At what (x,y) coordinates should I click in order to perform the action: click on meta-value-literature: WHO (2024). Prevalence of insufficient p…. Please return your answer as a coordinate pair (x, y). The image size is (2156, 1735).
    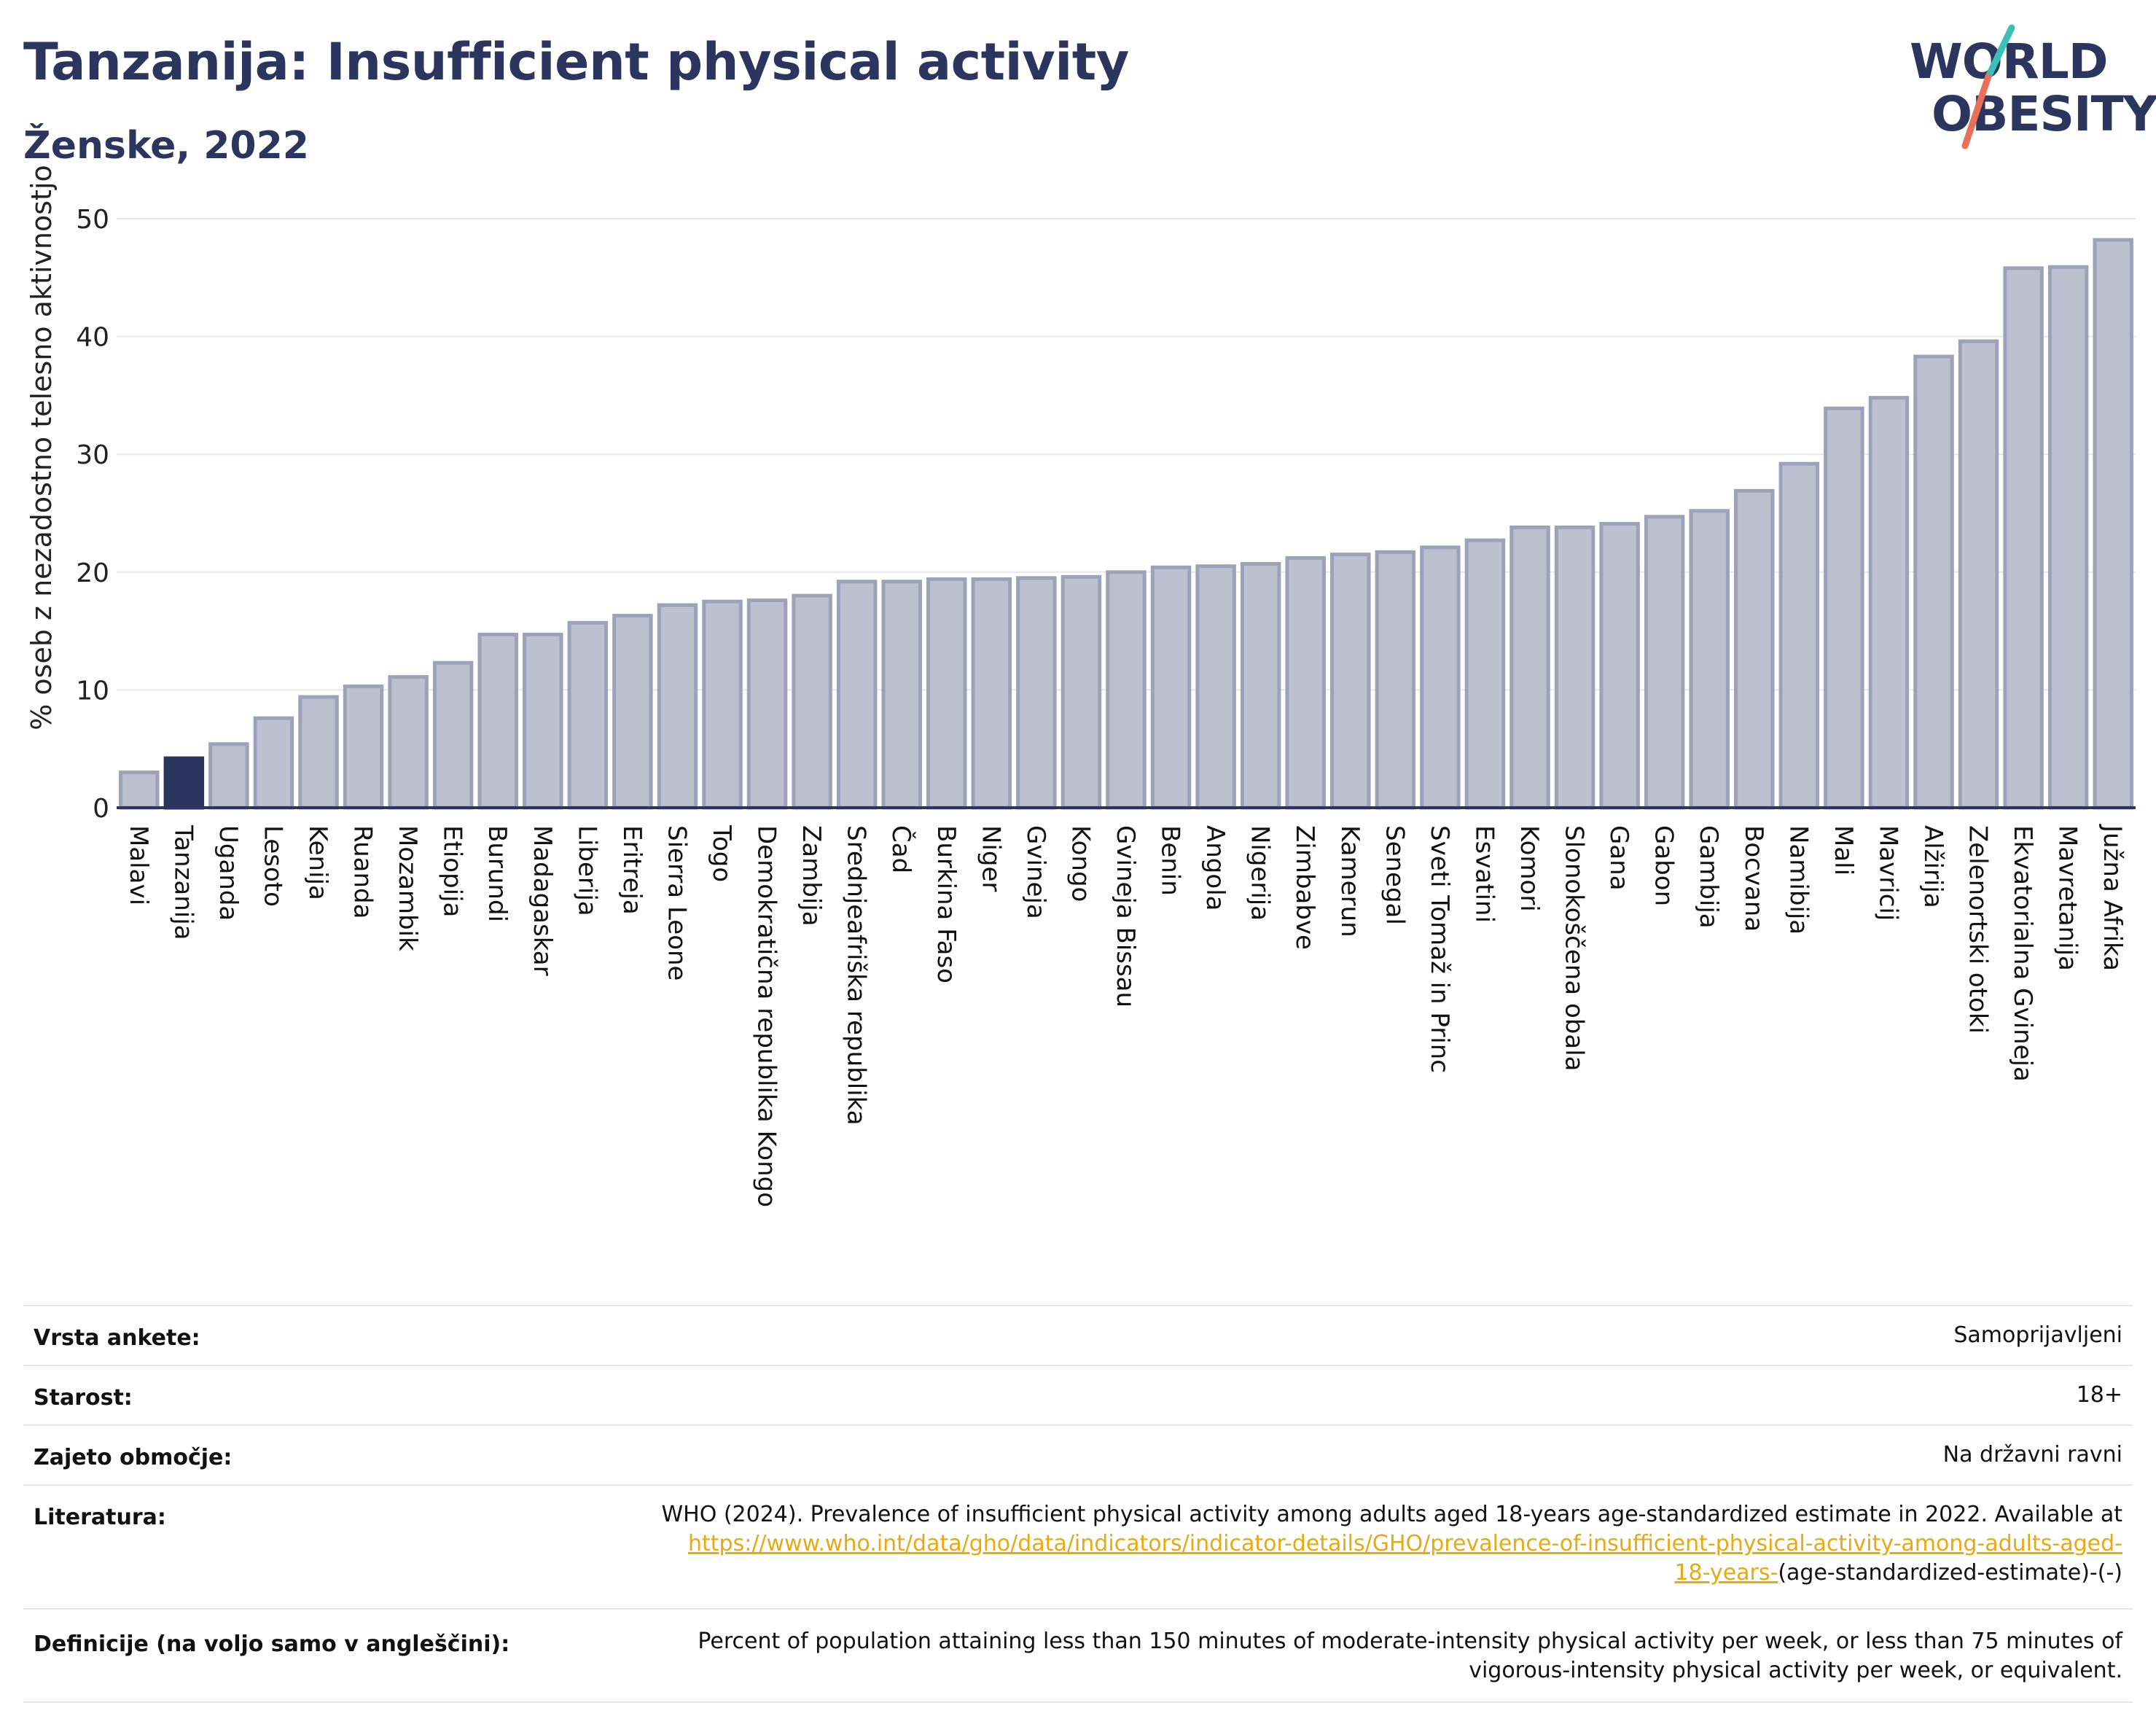
    Looking at the image, I should click on (1321, 1544).